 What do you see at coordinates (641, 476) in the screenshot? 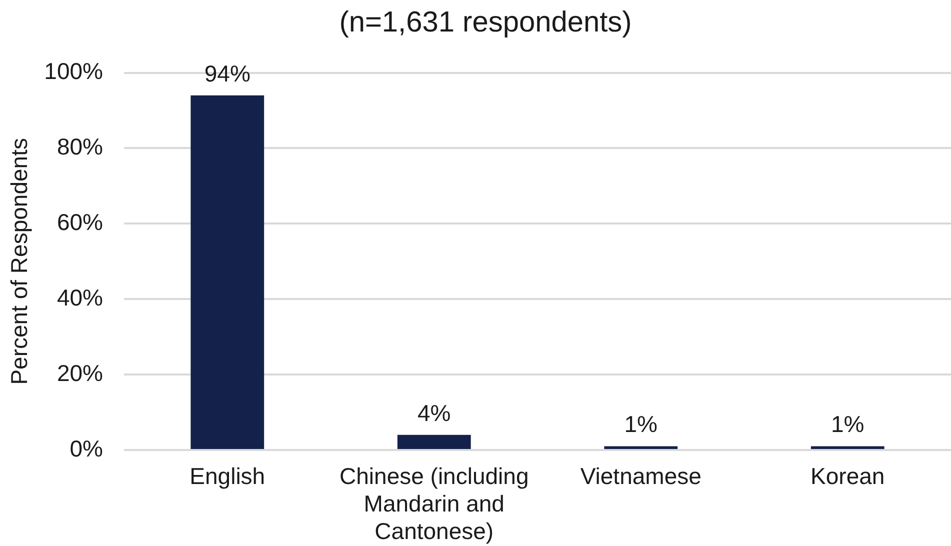
I see `x-tick-label: Vietnamese` at bounding box center [641, 476].